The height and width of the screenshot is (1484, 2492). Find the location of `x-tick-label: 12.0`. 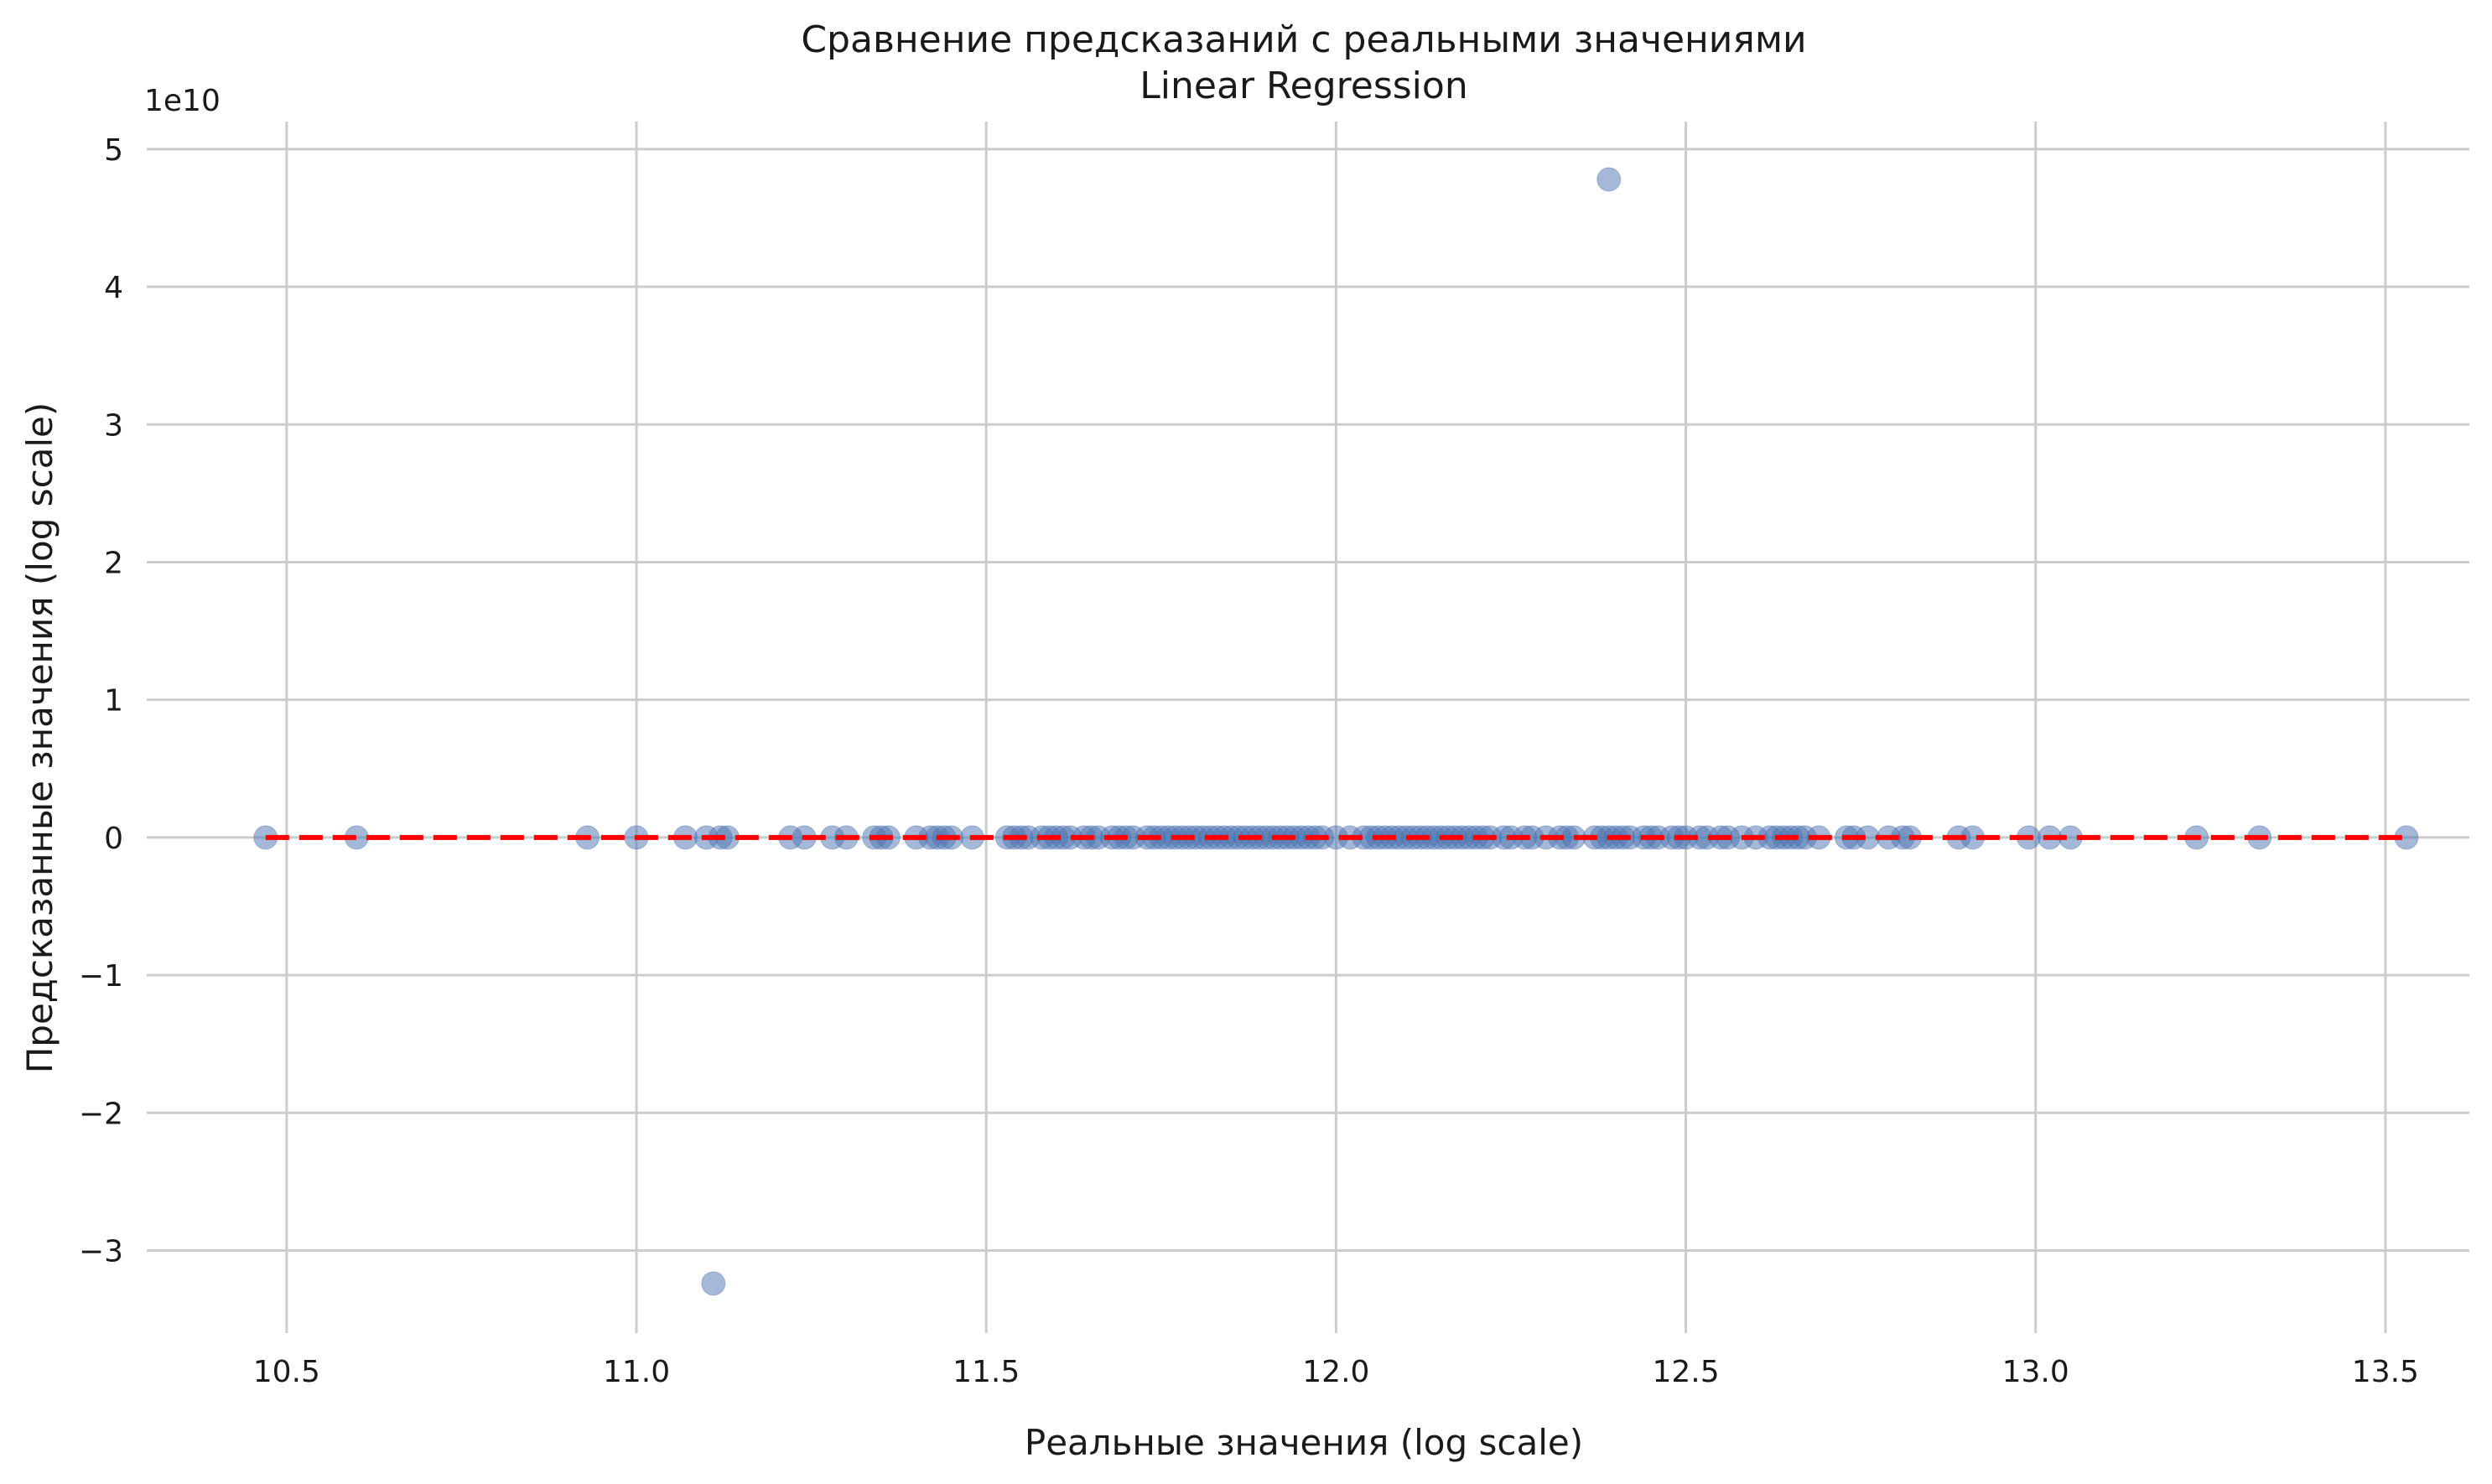

x-tick-label: 12.0 is located at coordinates (1335, 1372).